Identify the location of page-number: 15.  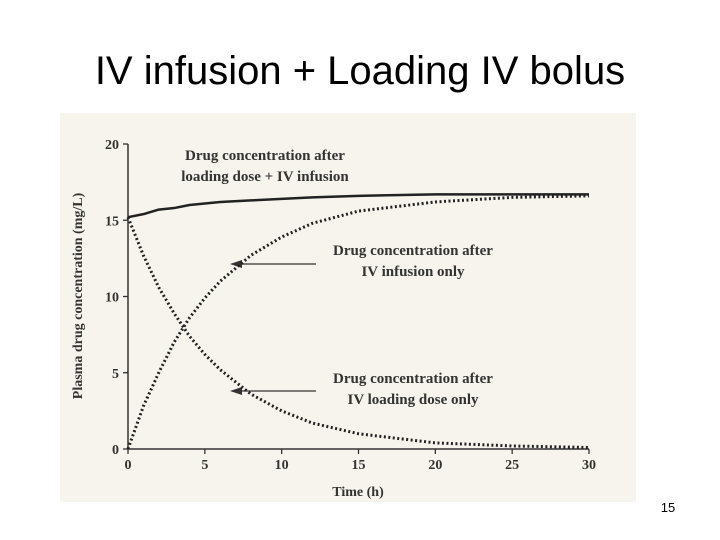
(668, 507).